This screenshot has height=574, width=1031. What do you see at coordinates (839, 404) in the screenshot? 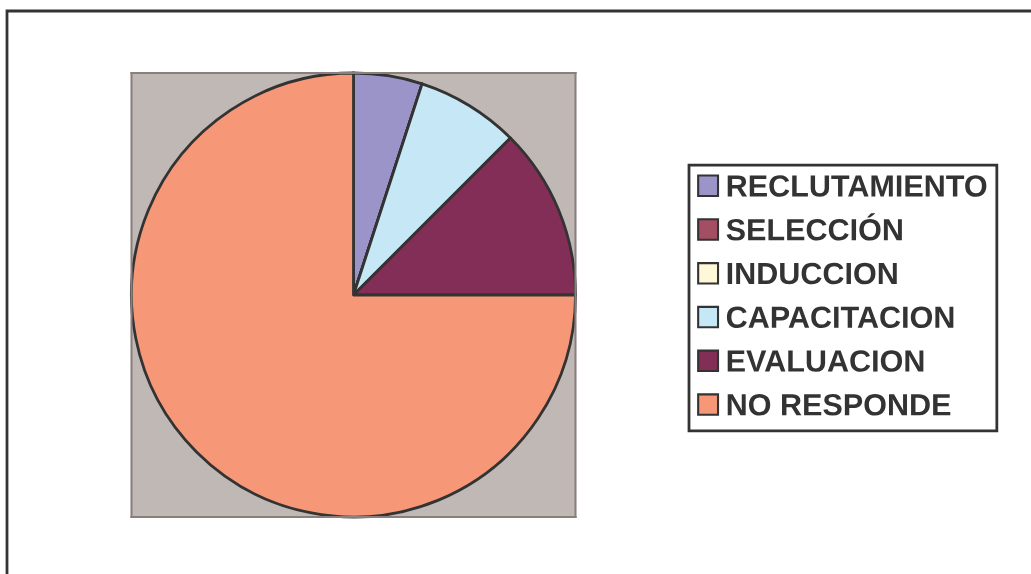
I see `legend-label: NO RESPONDE` at bounding box center [839, 404].